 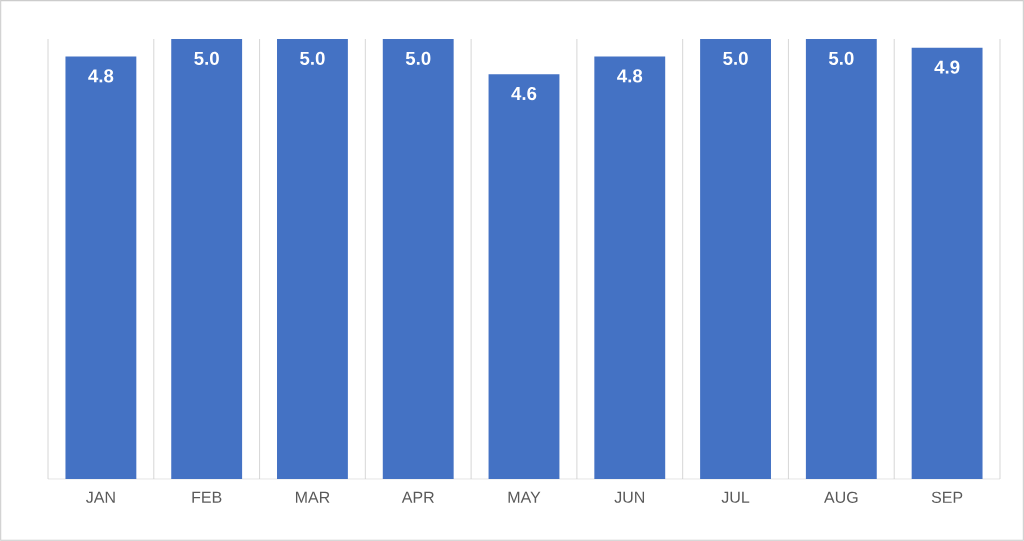 What do you see at coordinates (947, 67) in the screenshot?
I see `data-label: 4.9` at bounding box center [947, 67].